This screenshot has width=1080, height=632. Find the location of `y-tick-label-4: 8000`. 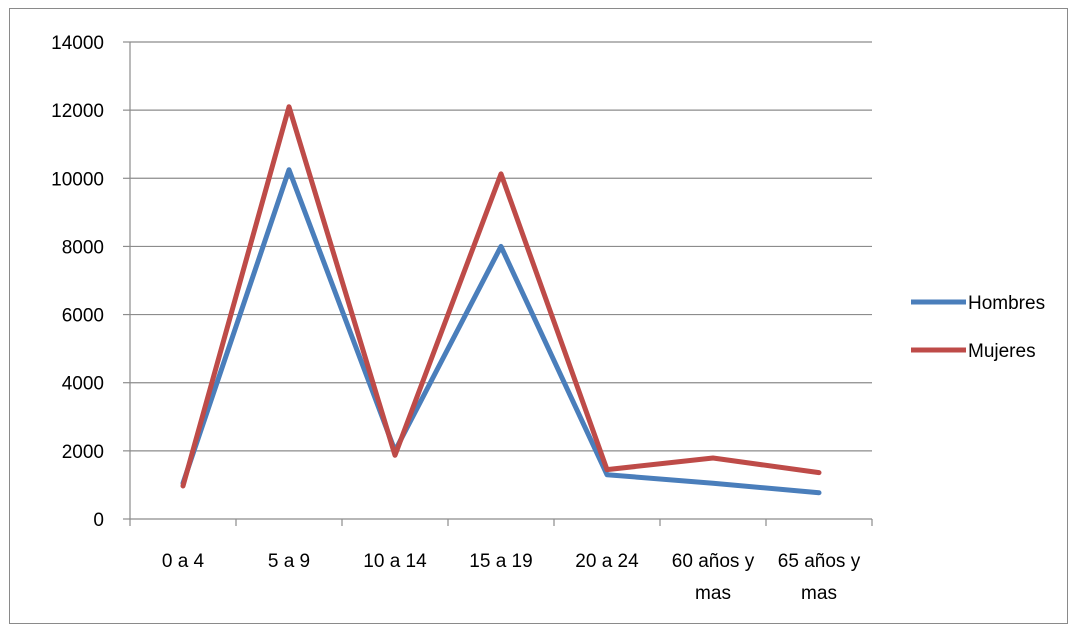

y-tick-label-4: 8000 is located at coordinates (83, 247).